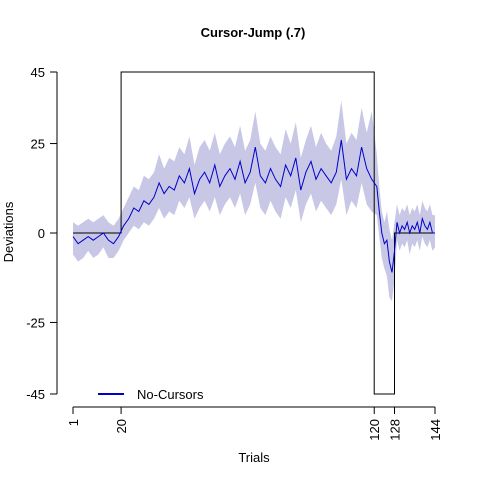 The image size is (480, 480). Describe the element at coordinates (170, 394) in the screenshot. I see `legend-label-no-cursors: No-Cursors` at that location.